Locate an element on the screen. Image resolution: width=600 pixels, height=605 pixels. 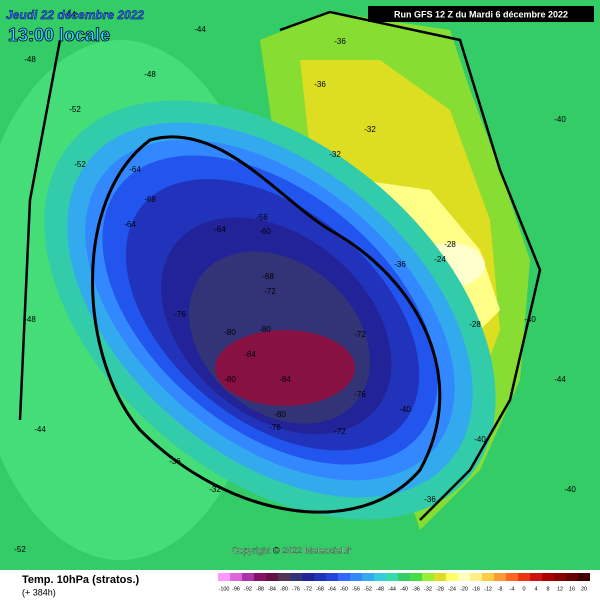
scale-label: -92 is located at coordinates (248, 589).